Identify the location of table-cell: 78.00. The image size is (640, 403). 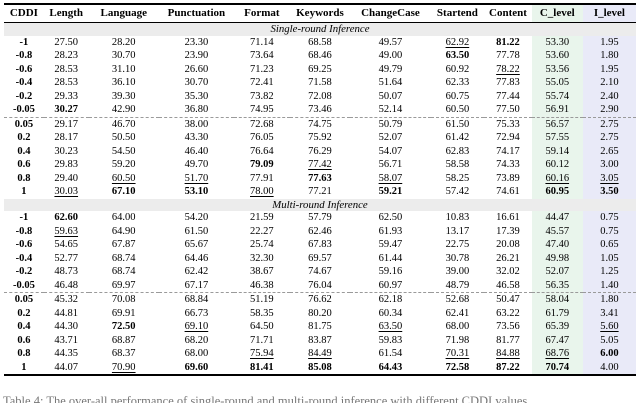
(262, 191).